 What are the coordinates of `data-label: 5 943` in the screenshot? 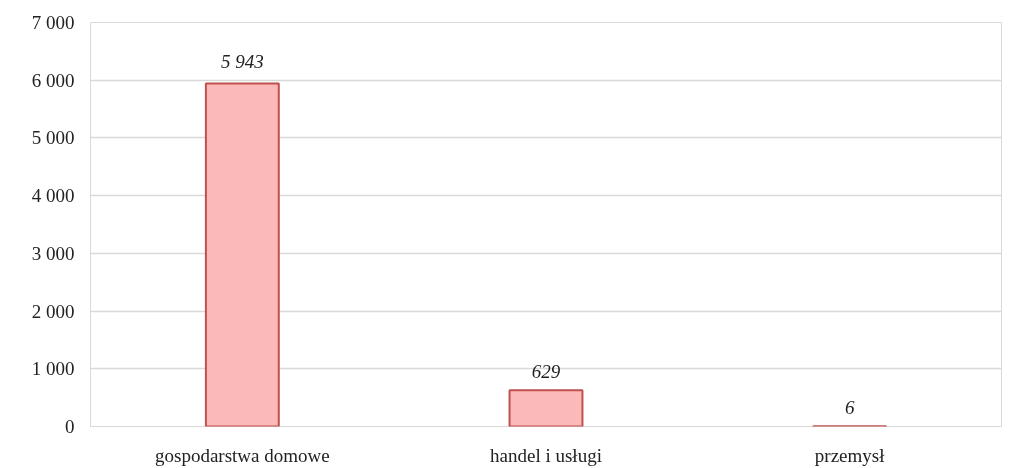 It's located at (242, 61).